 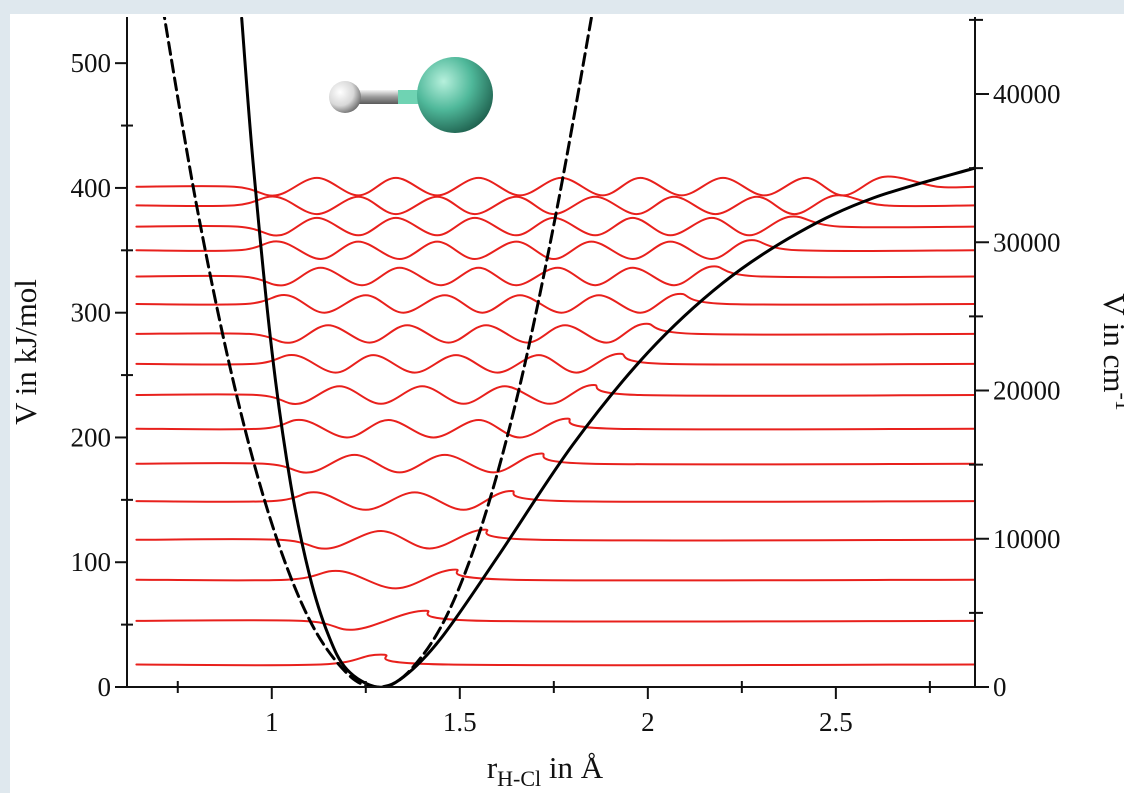 I want to click on y2-label-main: V in cm, so click(x=1110, y=342).